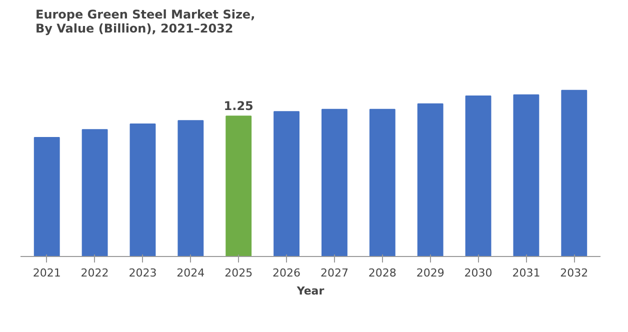 The width and height of the screenshot is (628, 332). What do you see at coordinates (238, 273) in the screenshot?
I see `x-tick-label: 2025` at bounding box center [238, 273].